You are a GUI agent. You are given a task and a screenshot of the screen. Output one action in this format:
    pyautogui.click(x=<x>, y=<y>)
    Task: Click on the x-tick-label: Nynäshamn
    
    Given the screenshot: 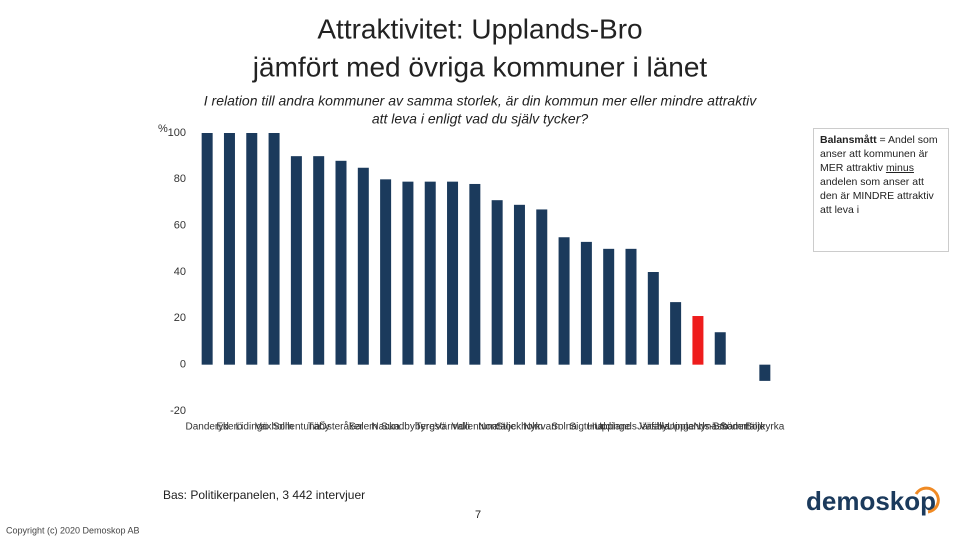 What is the action you would take?
    pyautogui.click(x=720, y=427)
    